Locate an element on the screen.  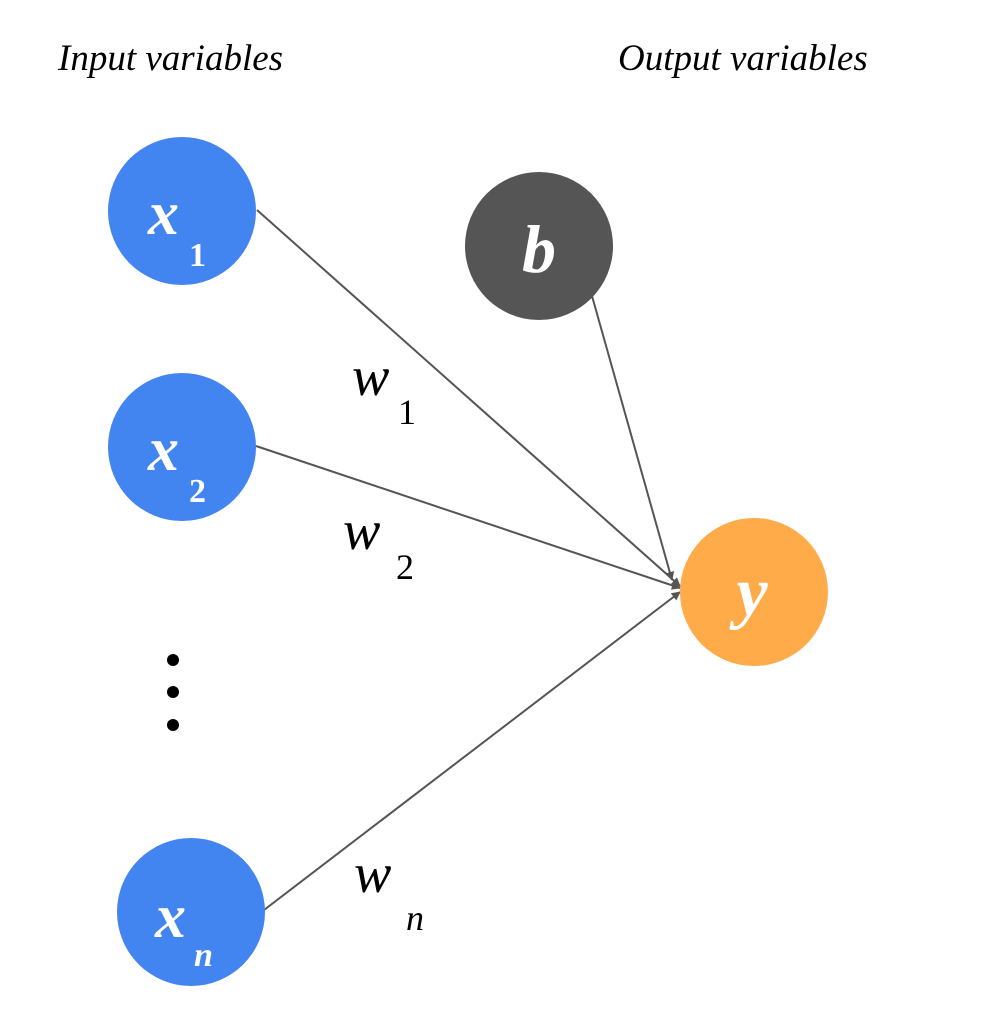
input-node-xn-circle is located at coordinates (191, 912).